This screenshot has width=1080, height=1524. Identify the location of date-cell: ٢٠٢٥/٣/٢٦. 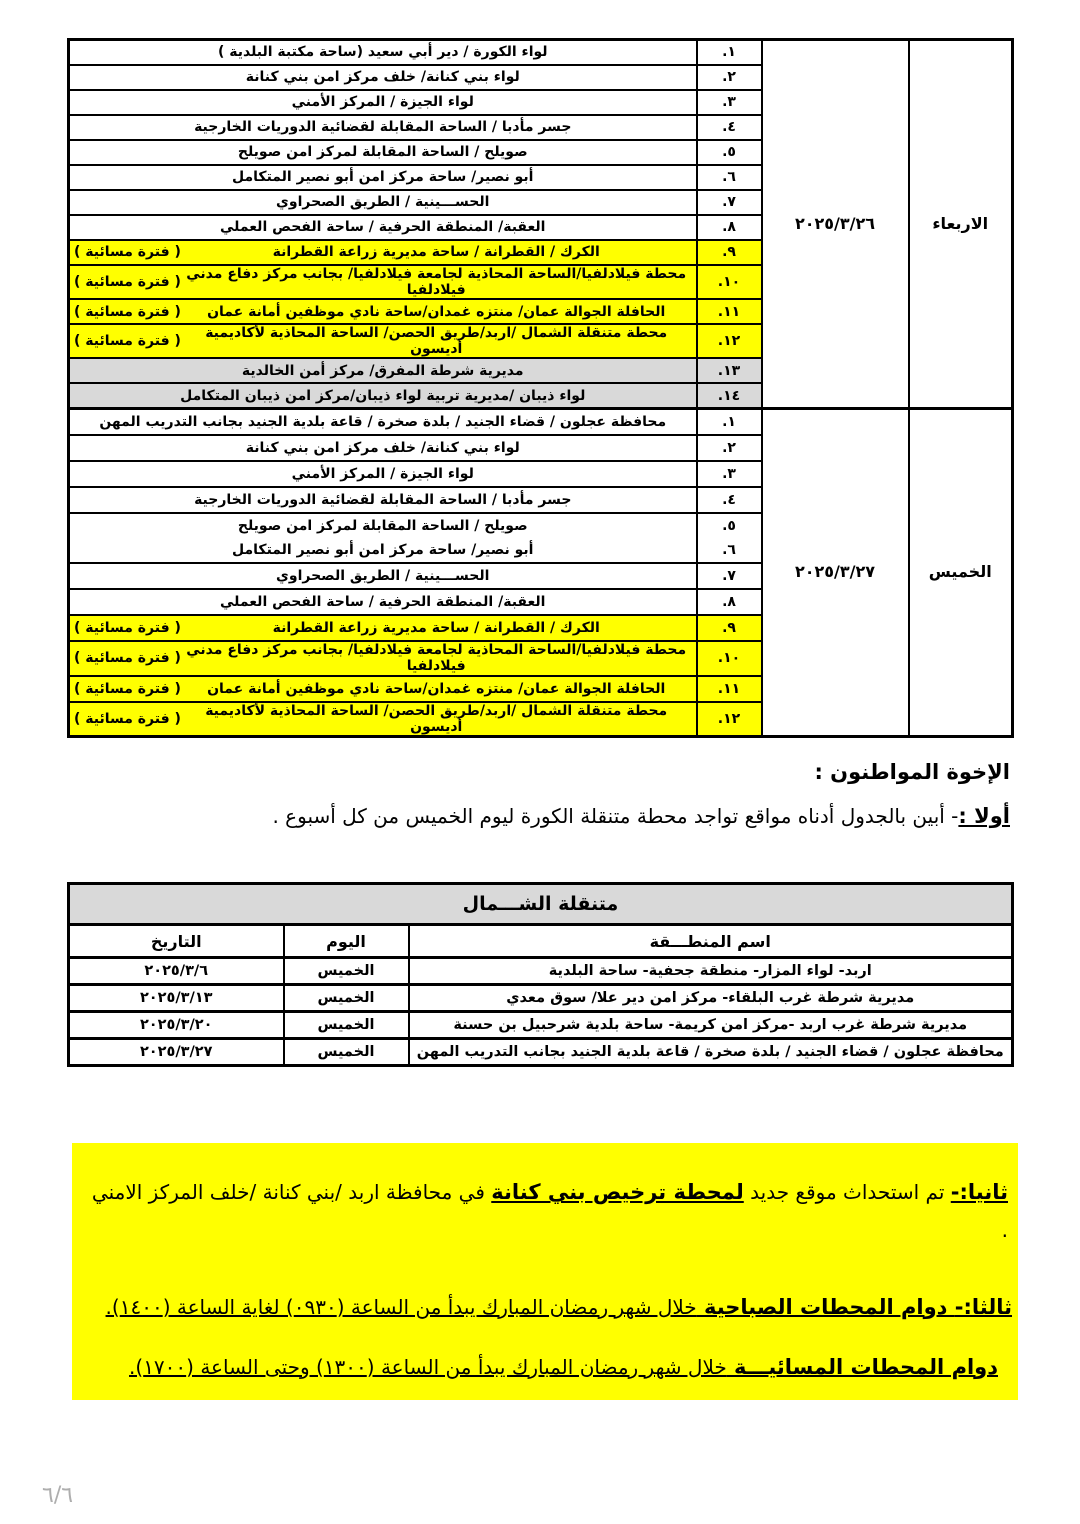
(835, 224).